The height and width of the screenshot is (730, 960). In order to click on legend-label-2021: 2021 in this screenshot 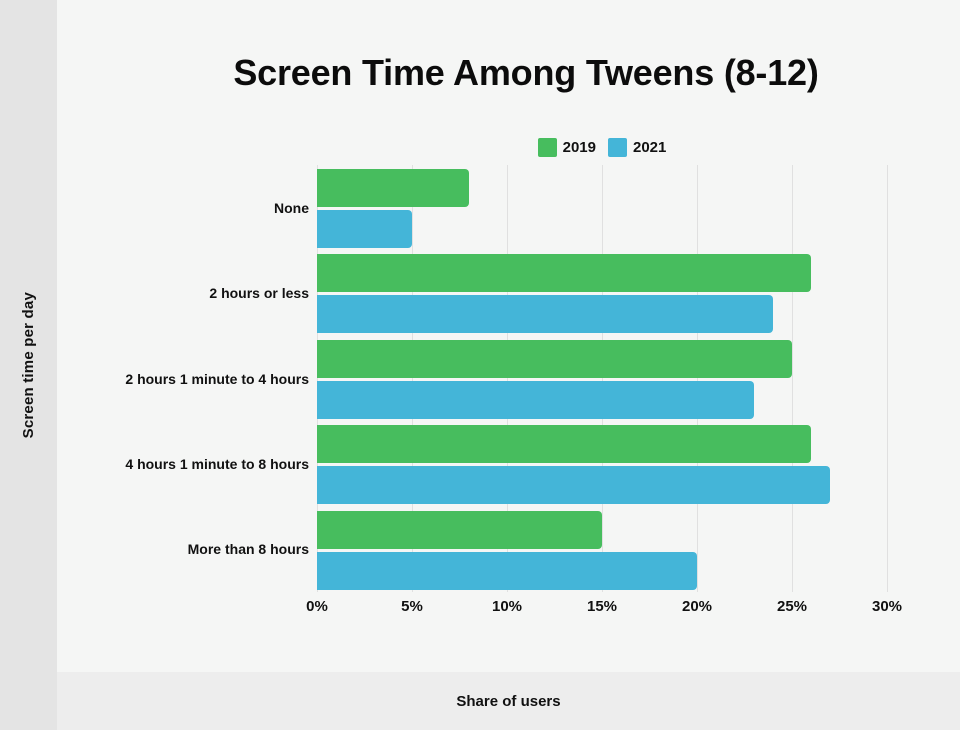, I will do `click(650, 147)`.